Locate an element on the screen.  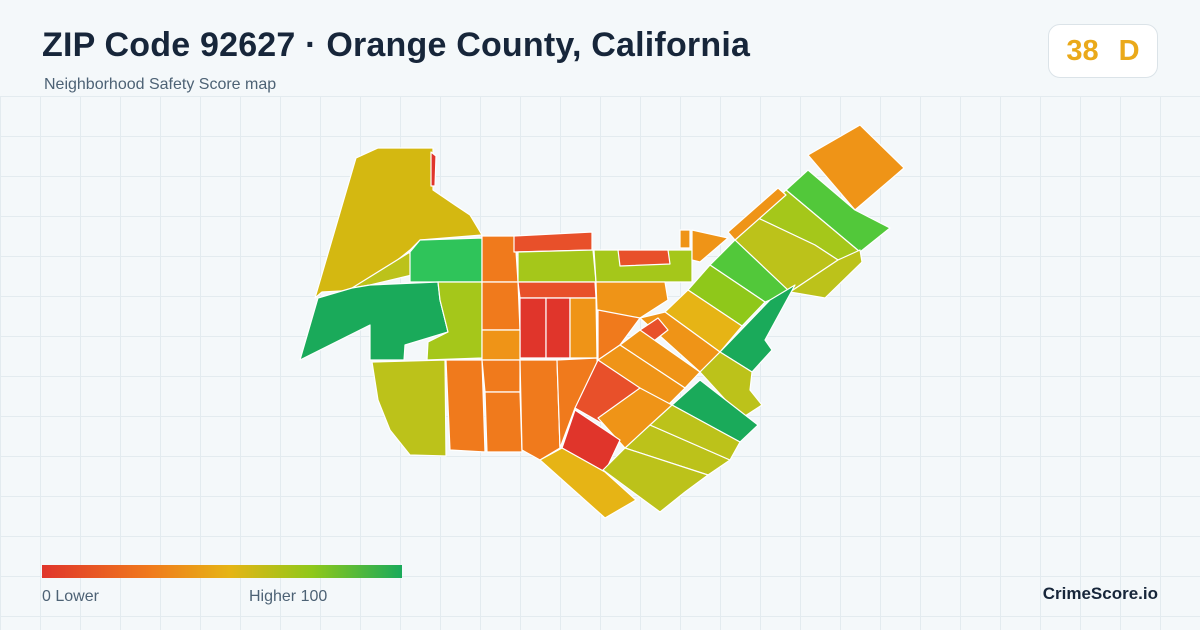
region-c3-lime is located at coordinates (557, 266).